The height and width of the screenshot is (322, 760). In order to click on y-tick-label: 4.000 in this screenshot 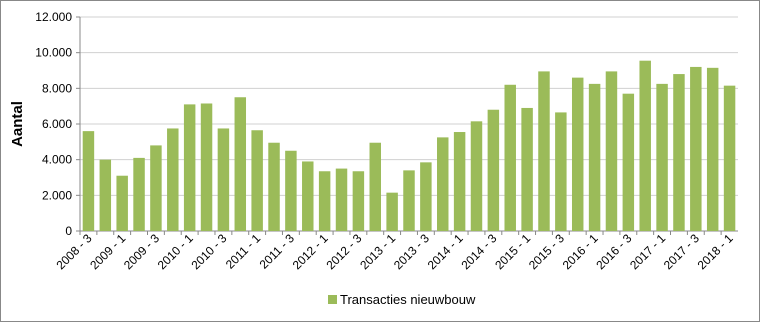, I will do `click(57, 160)`.